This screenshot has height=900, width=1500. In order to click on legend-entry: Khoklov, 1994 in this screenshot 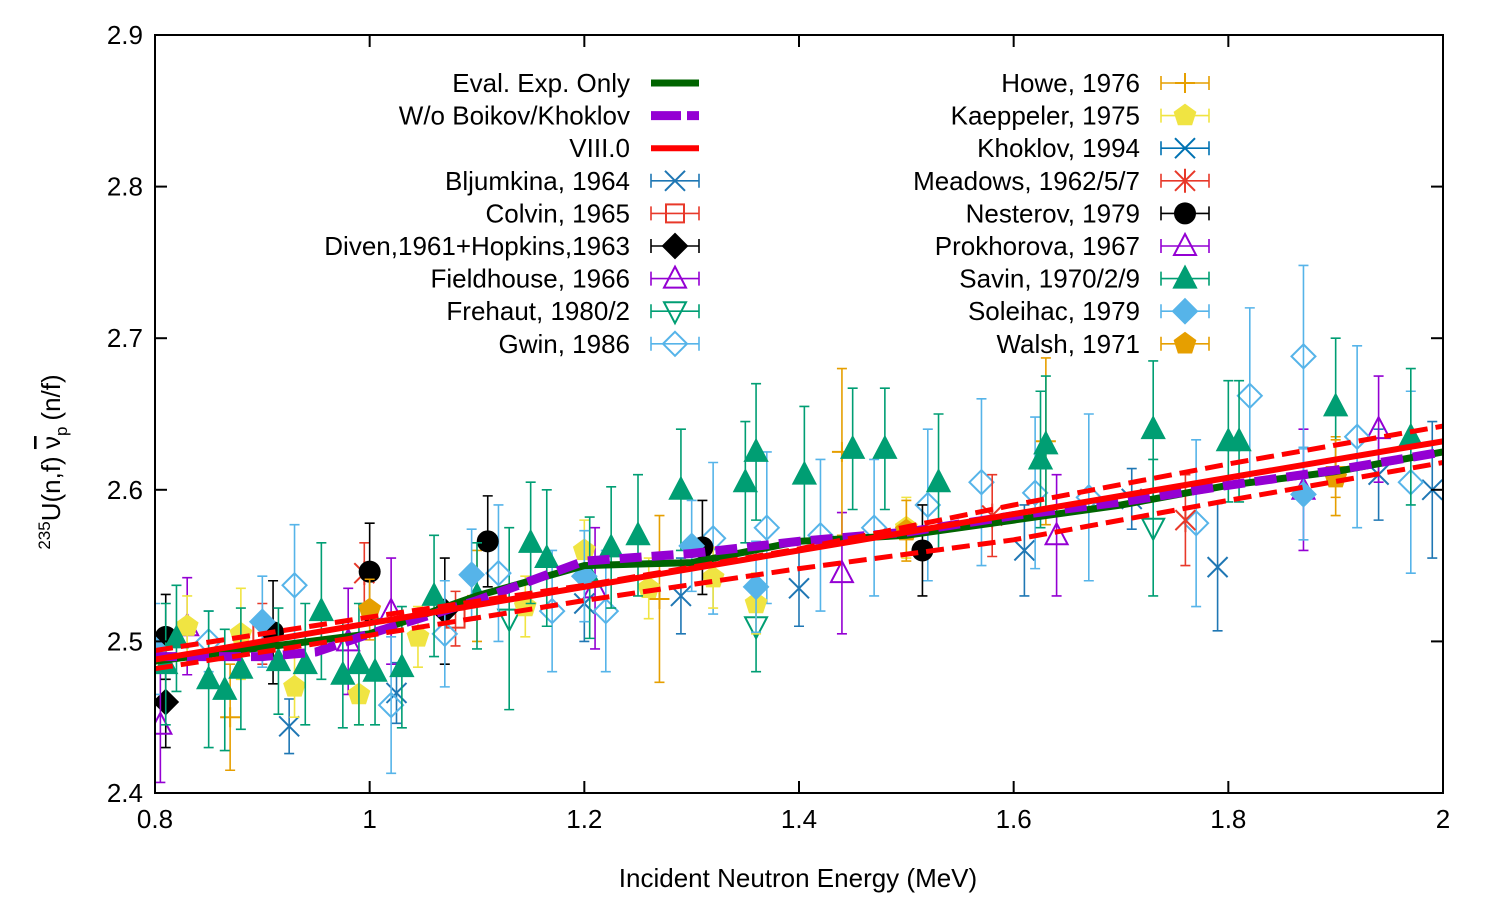, I will do `click(1093, 148)`.